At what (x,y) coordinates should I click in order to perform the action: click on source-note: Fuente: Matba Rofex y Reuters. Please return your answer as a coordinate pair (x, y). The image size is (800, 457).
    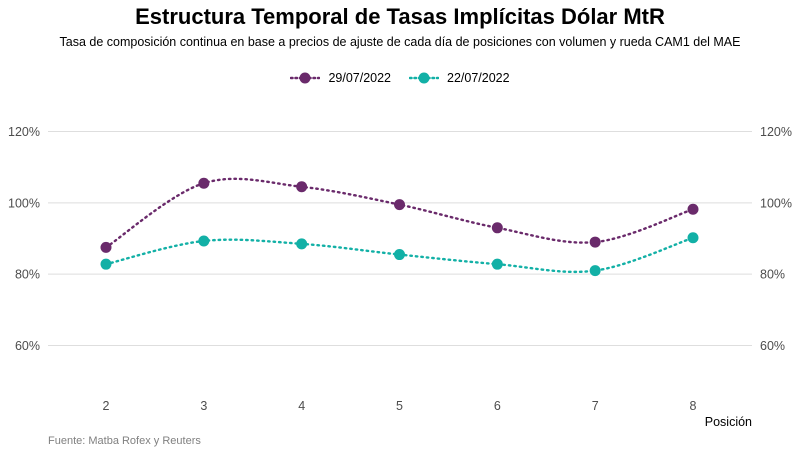
    Looking at the image, I should click on (124, 441).